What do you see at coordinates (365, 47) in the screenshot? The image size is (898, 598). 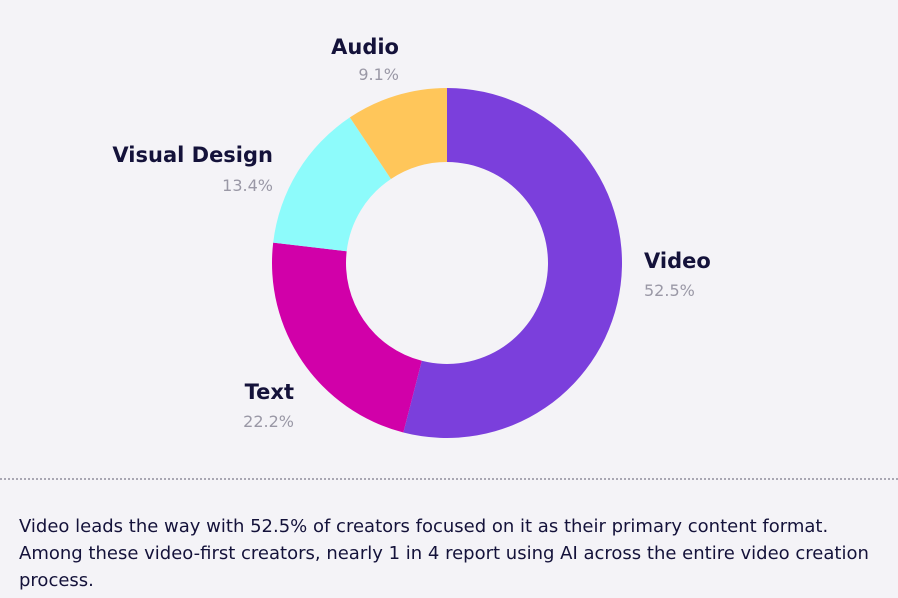 I see `slice-label-audio: Audio` at bounding box center [365, 47].